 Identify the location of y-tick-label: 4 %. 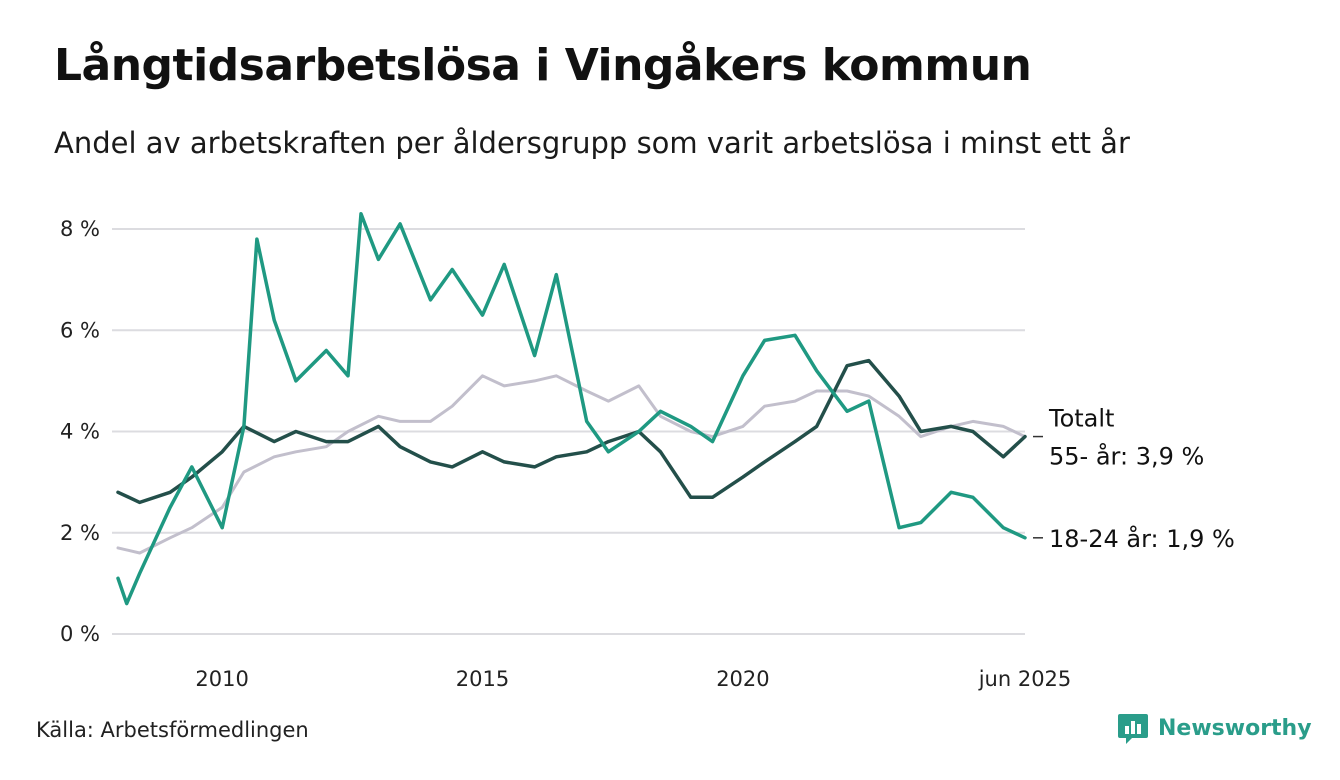
(80, 432).